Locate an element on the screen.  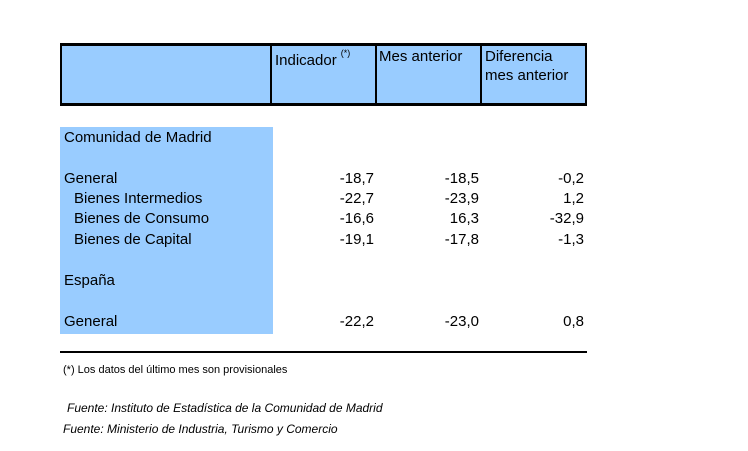
row-label: Bienes de Consumo is located at coordinates (142, 218).